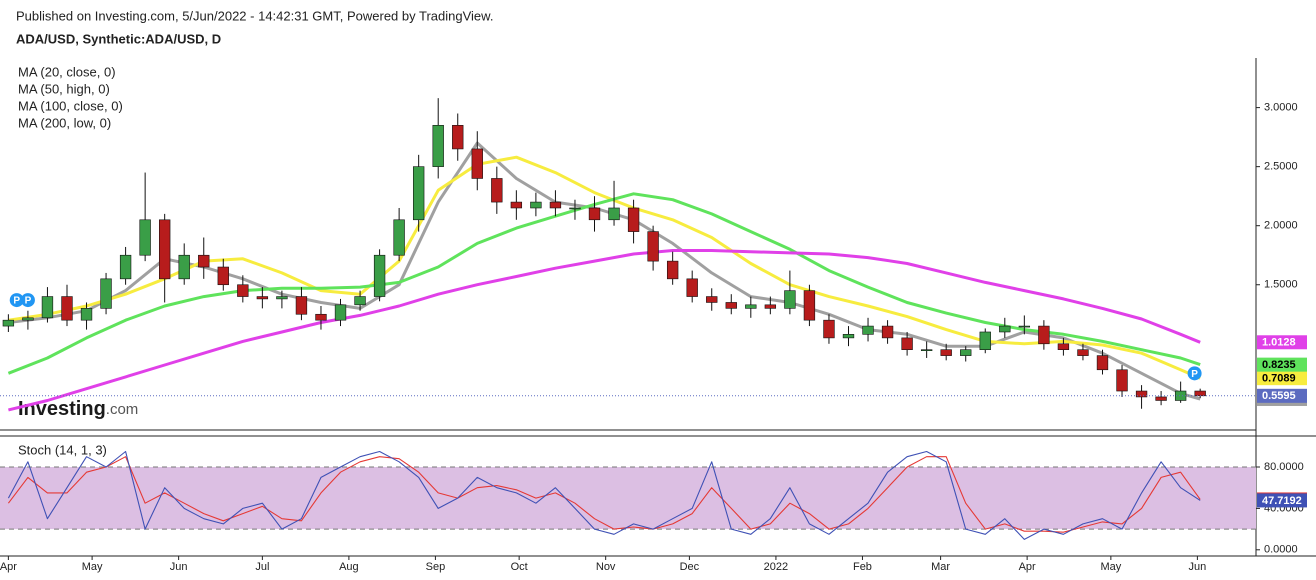 The image size is (1316, 580). What do you see at coordinates (1281, 226) in the screenshot?
I see `y-tick-label: 2.0000` at bounding box center [1281, 226].